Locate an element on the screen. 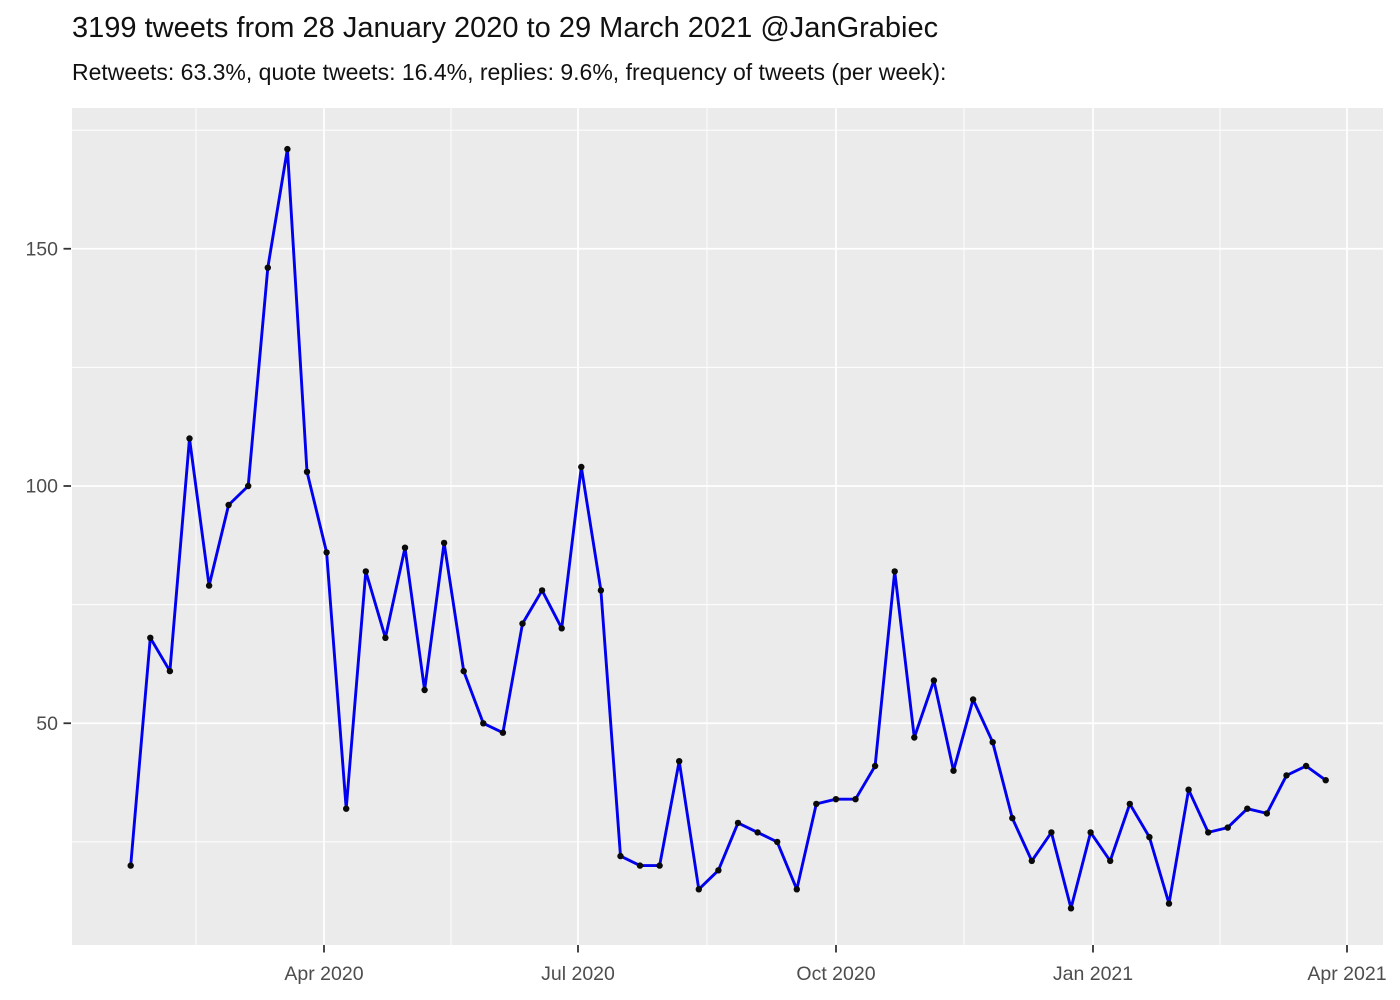 The height and width of the screenshot is (1000, 1400). y-axis-label: 100 is located at coordinates (41, 487).